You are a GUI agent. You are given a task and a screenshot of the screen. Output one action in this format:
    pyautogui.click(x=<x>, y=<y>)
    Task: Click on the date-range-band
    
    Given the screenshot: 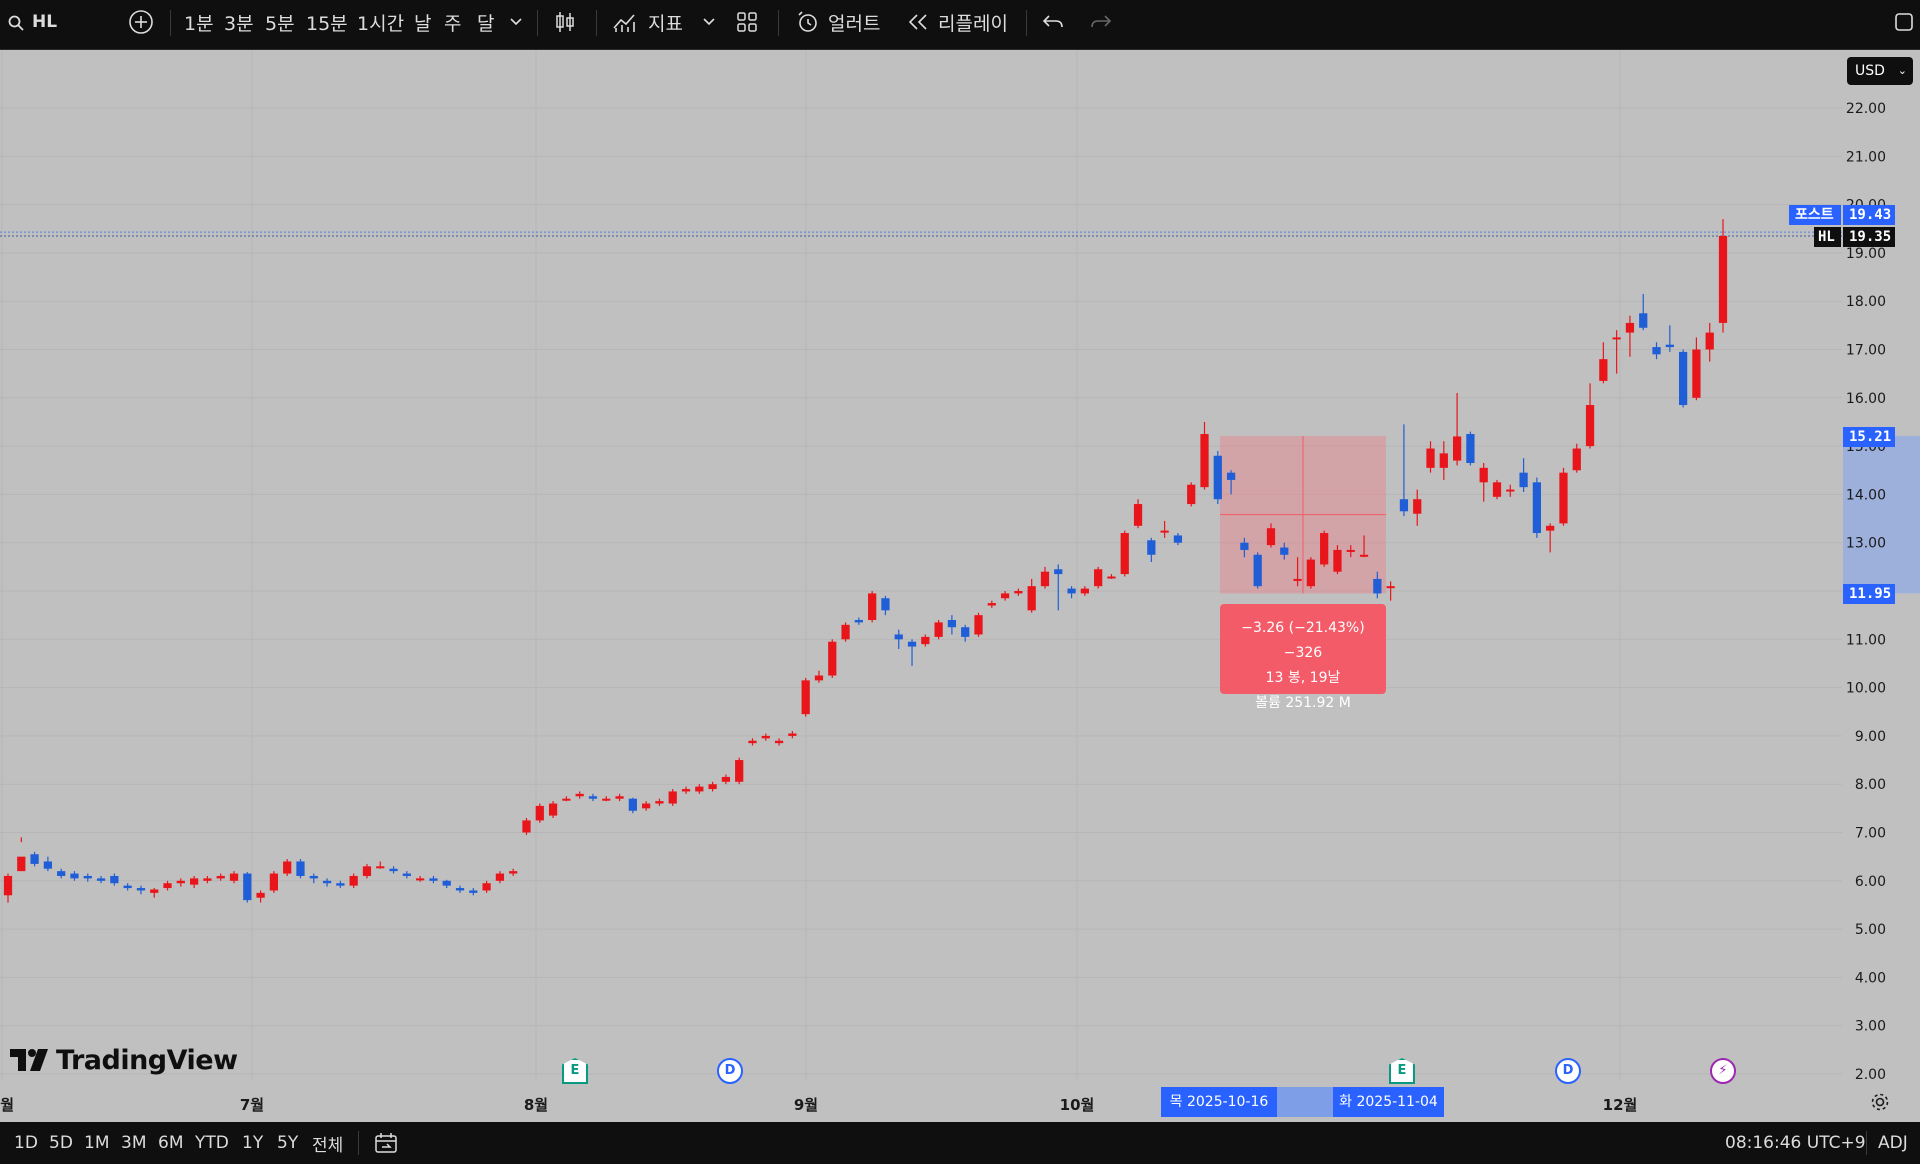 What is the action you would take?
    pyautogui.click(x=1305, y=1102)
    